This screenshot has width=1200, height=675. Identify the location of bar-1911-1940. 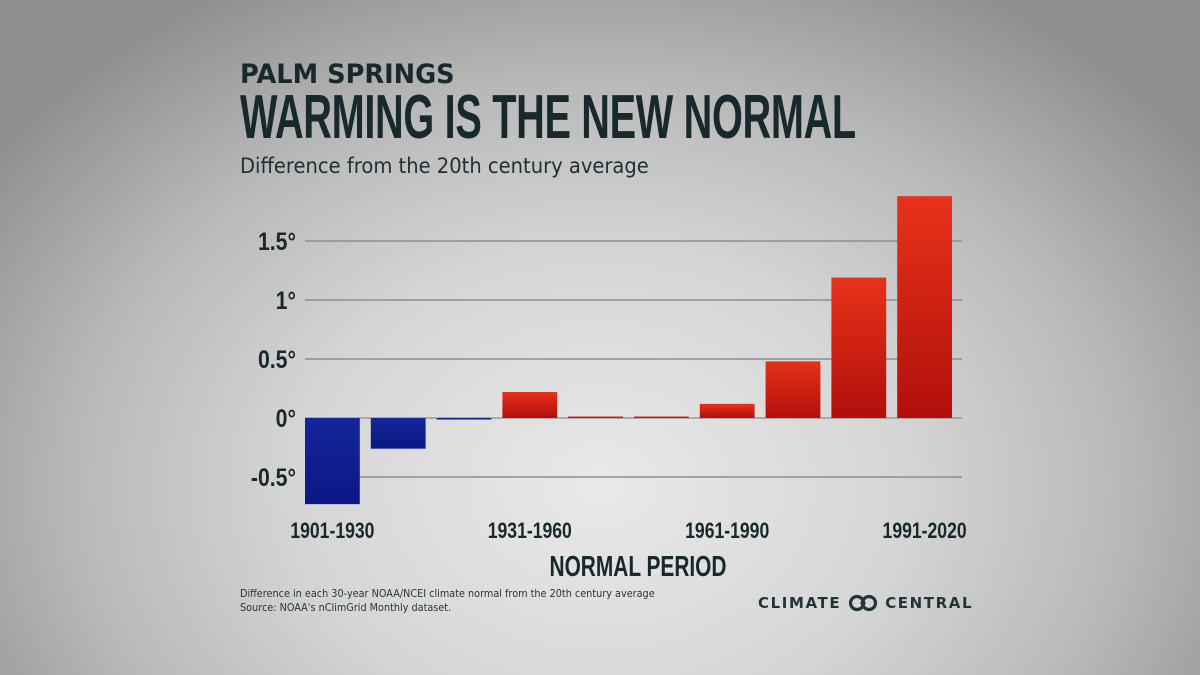
(398, 433).